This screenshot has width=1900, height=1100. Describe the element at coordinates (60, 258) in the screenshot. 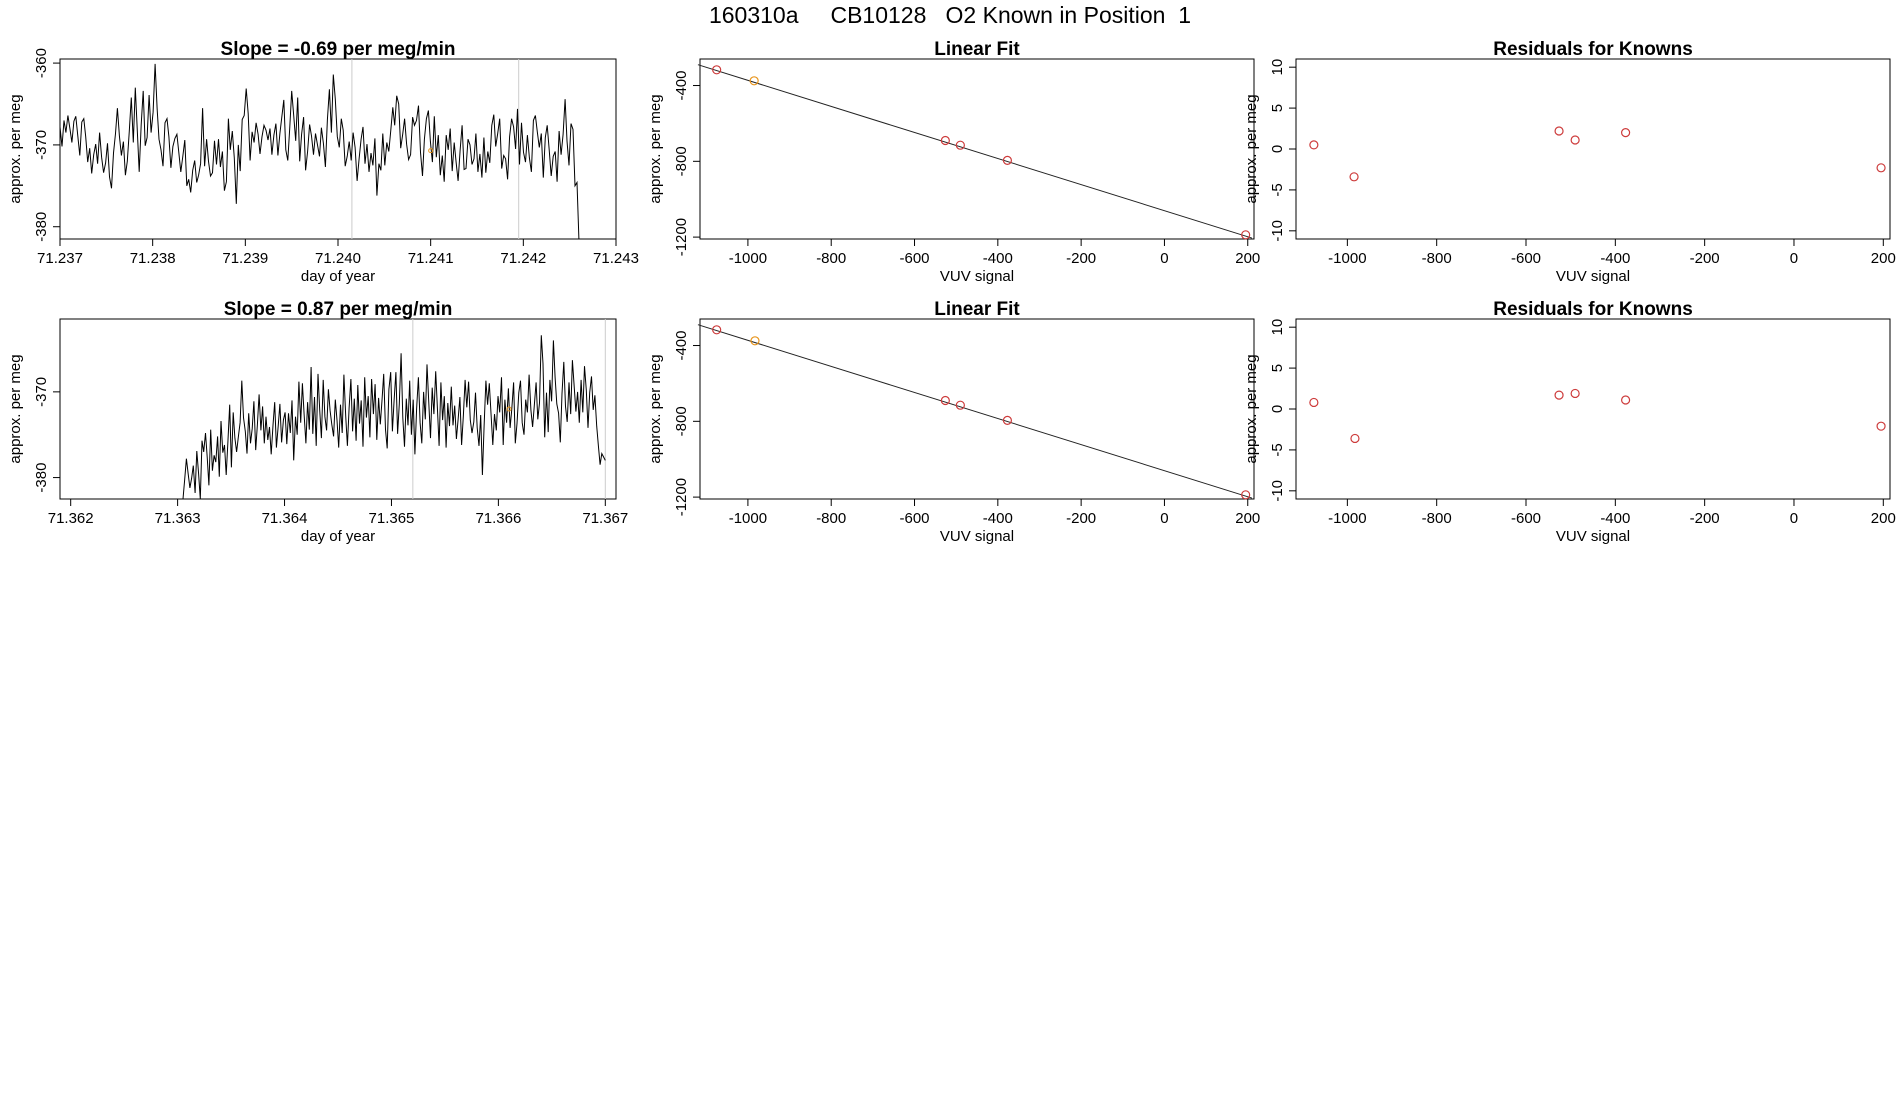

I see `x-tick-label: 71.237` at that location.